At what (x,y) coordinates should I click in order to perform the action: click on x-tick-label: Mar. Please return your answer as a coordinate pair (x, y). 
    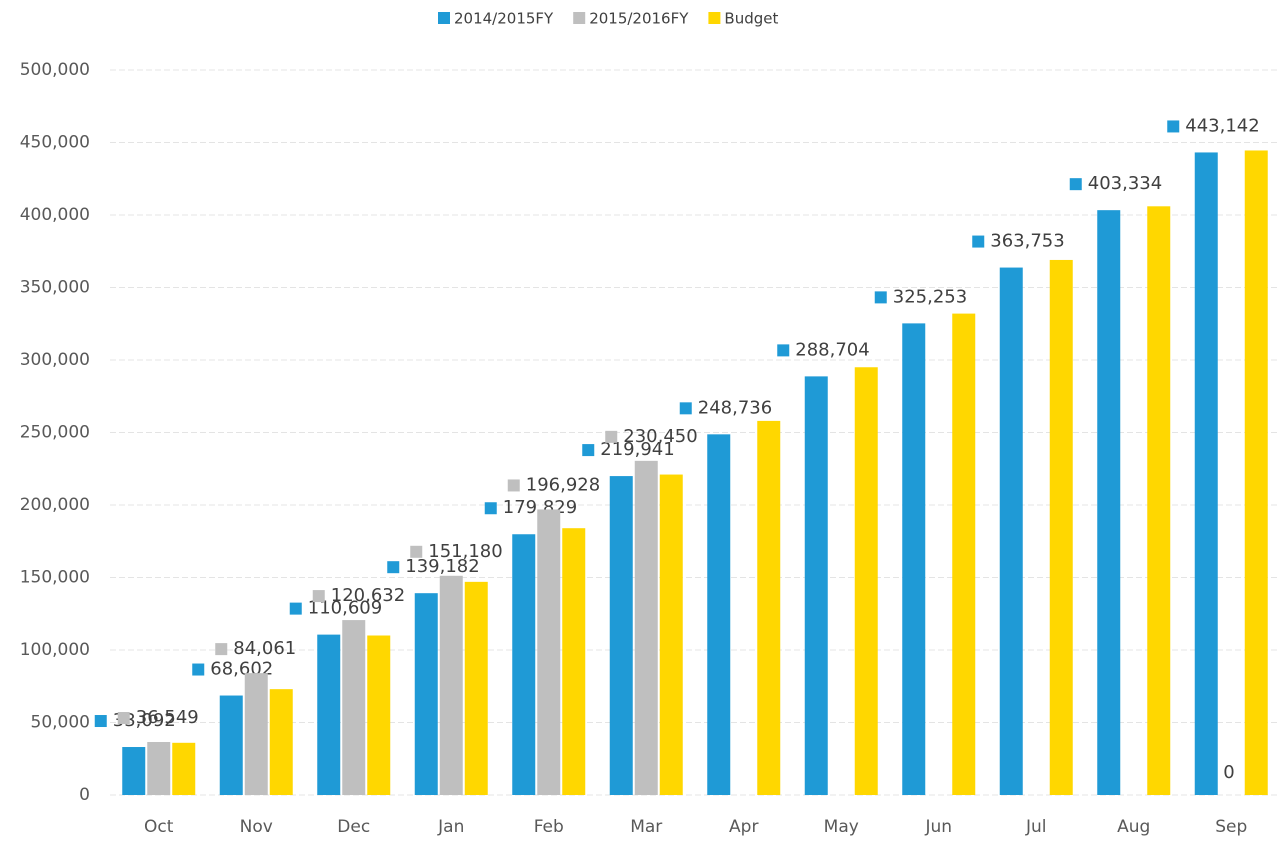
    Looking at the image, I should click on (646, 827).